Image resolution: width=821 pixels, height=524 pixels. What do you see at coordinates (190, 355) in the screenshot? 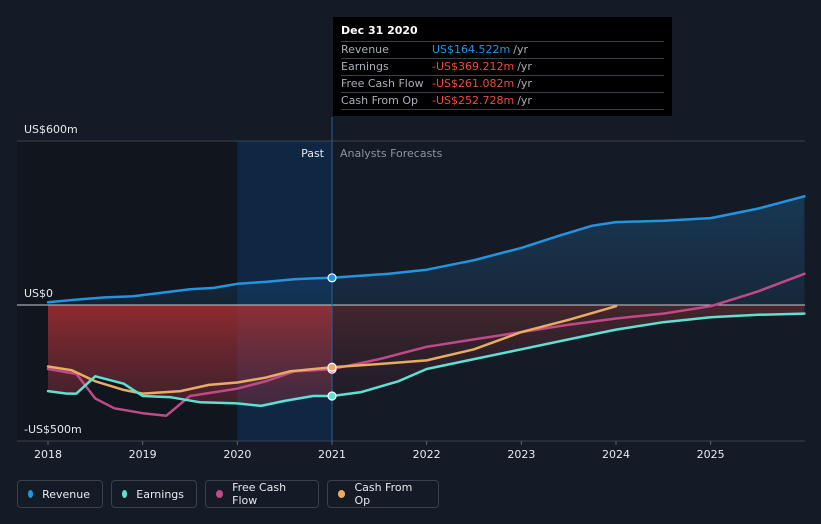
I see `earnings-area-past` at bounding box center [190, 355].